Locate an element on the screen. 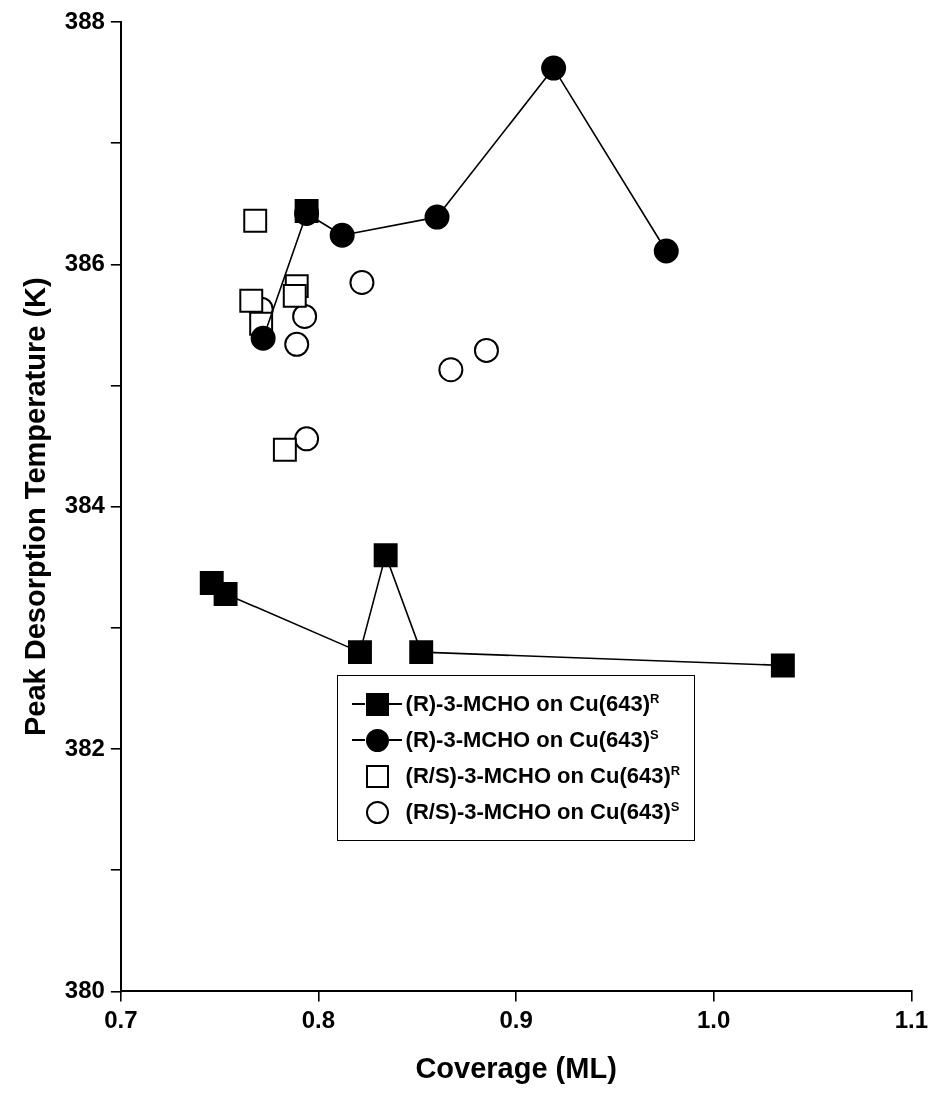  y-tick-label: 388 is located at coordinates (84, 20).